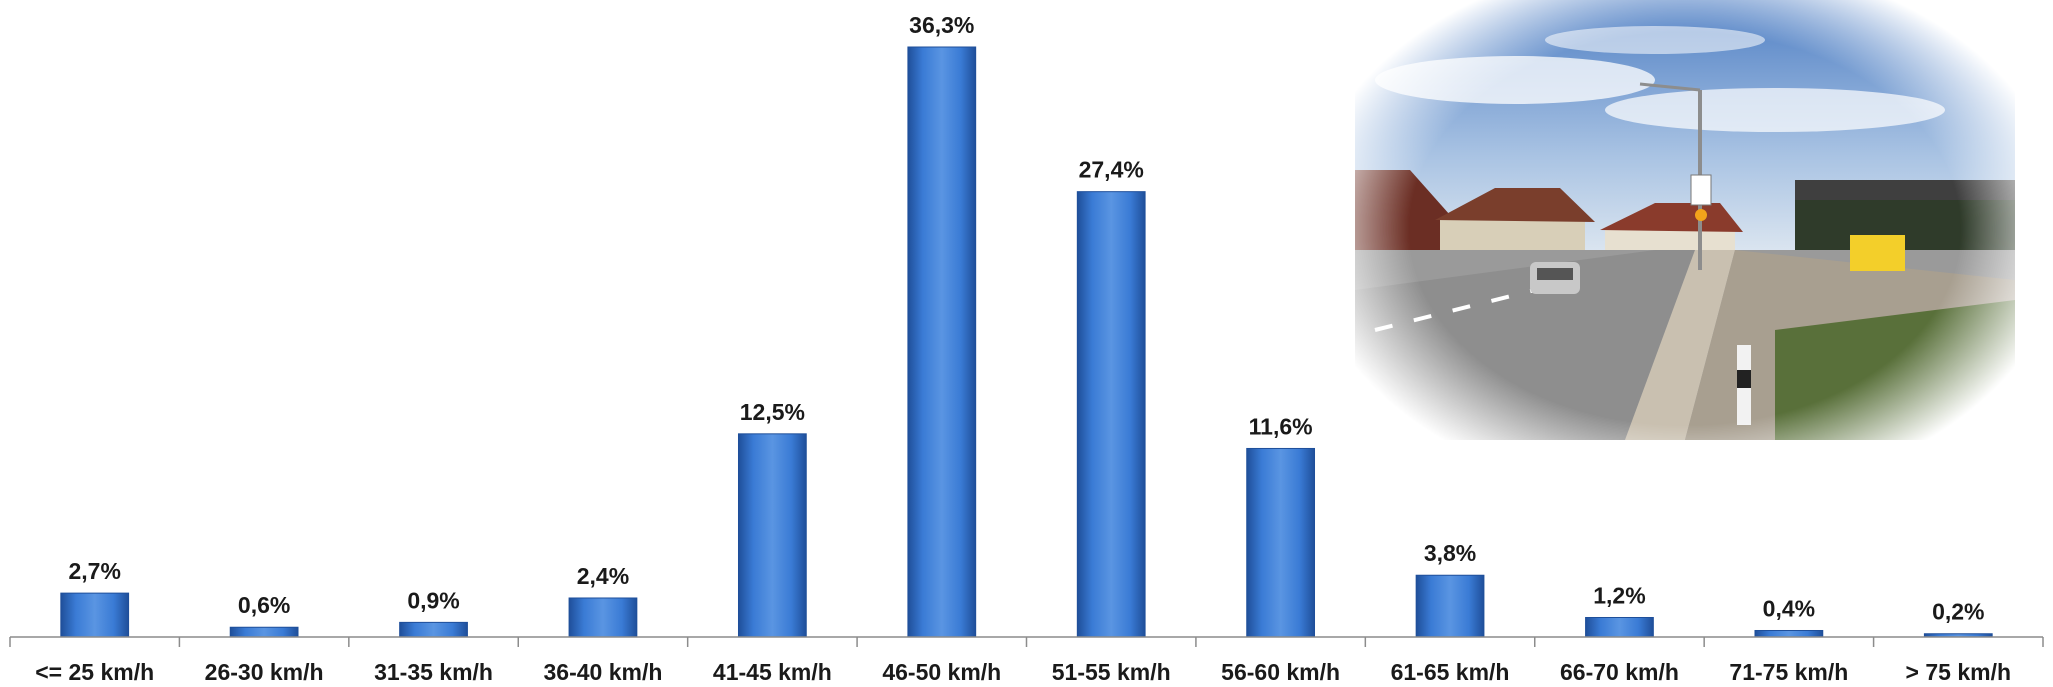 This screenshot has height=687, width=2053. I want to click on data-label-5: 36,3%, so click(941, 25).